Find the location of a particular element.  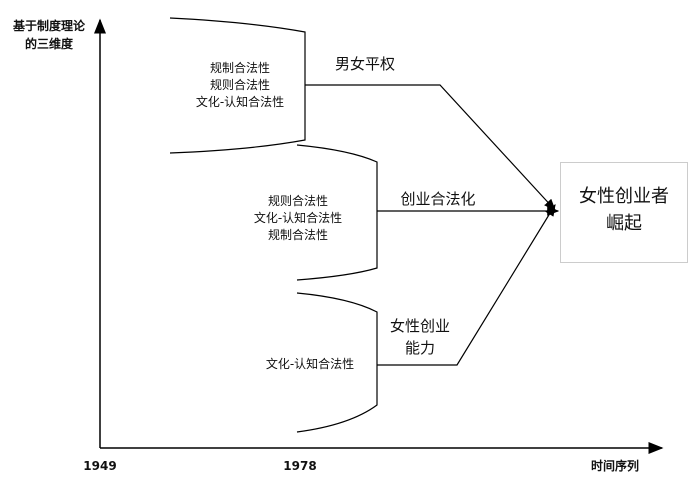

stage-2-shape is located at coordinates (337, 212).